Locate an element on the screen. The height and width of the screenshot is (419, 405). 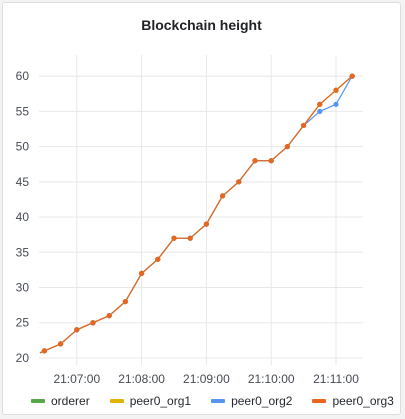
y-axis: 20 25 30 35 40 45 50 55 60 is located at coordinates (23, 217).